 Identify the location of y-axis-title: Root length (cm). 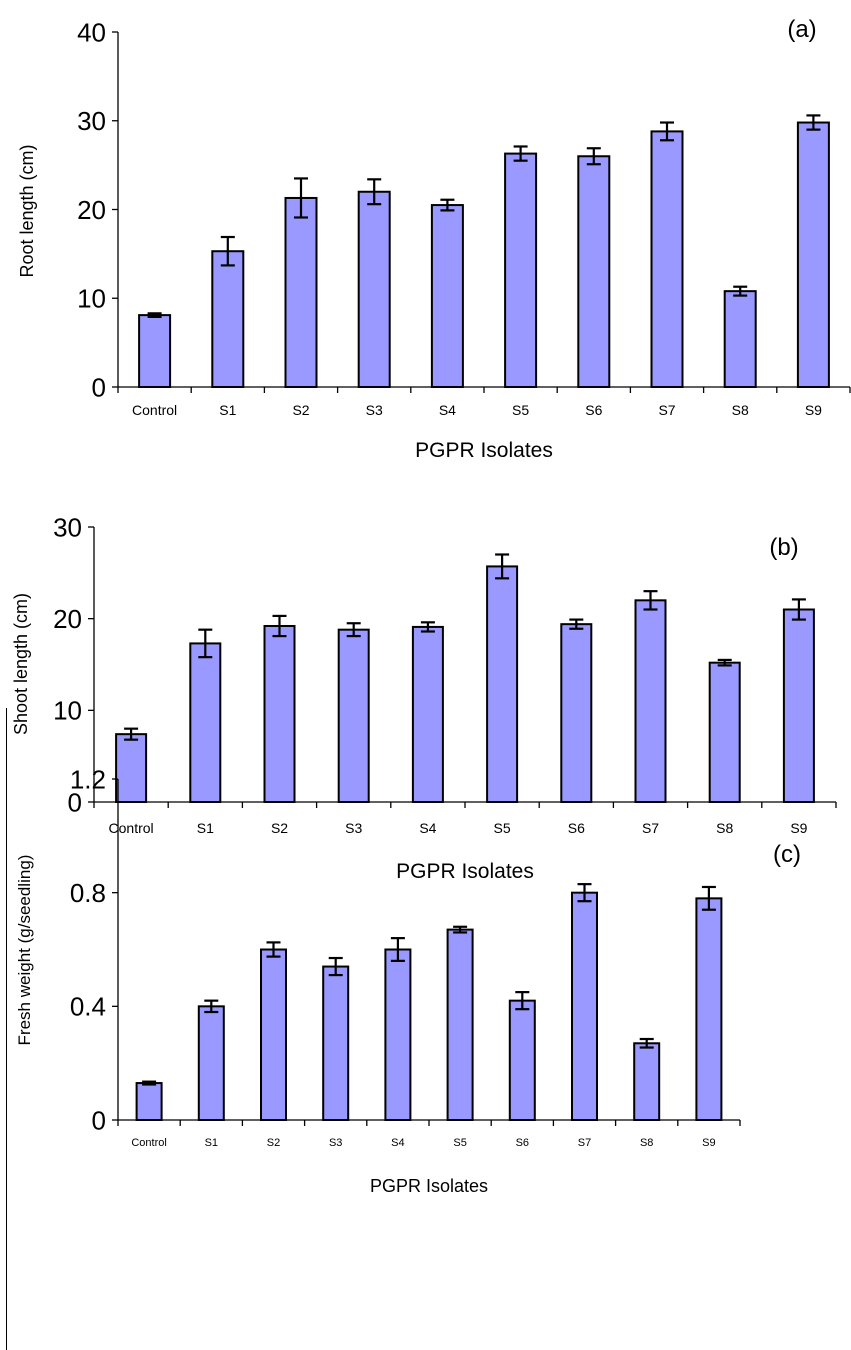
(27, 210).